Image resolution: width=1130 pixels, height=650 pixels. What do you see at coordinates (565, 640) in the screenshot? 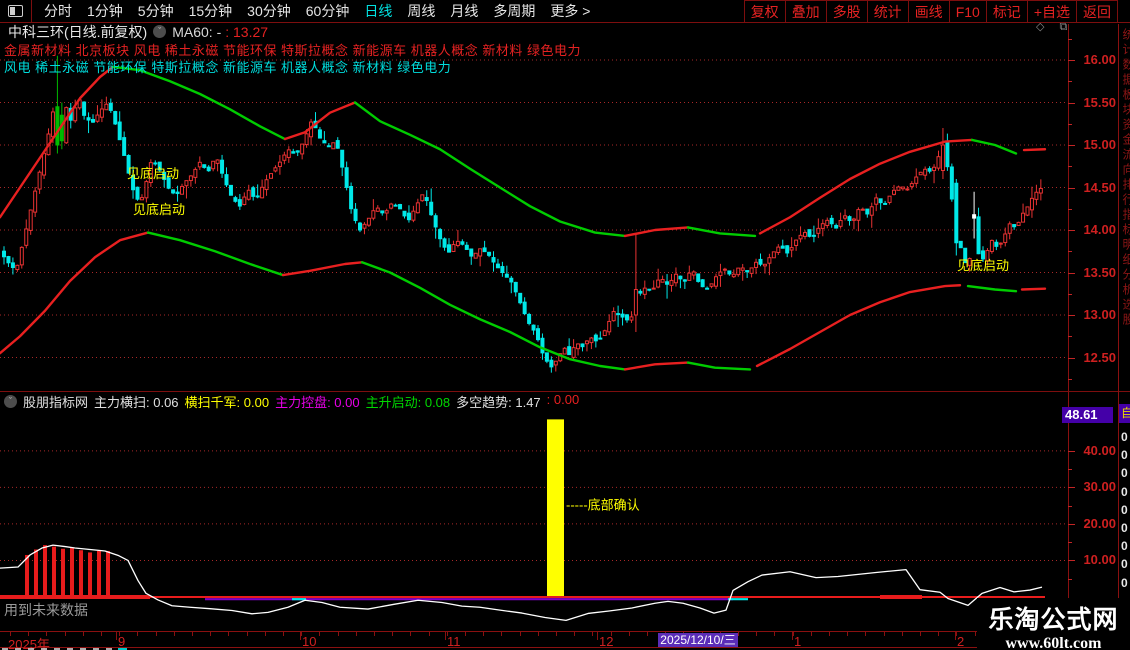
I see `date-axis: 2025年 2025/12/10/三 9 10 11 12 1 2` at bounding box center [565, 640].